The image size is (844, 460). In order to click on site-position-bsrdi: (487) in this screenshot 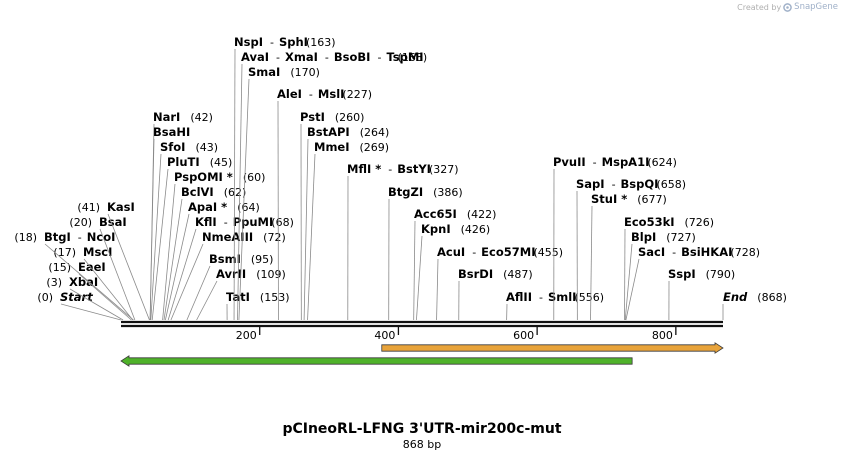, I will do `click(518, 274)`.